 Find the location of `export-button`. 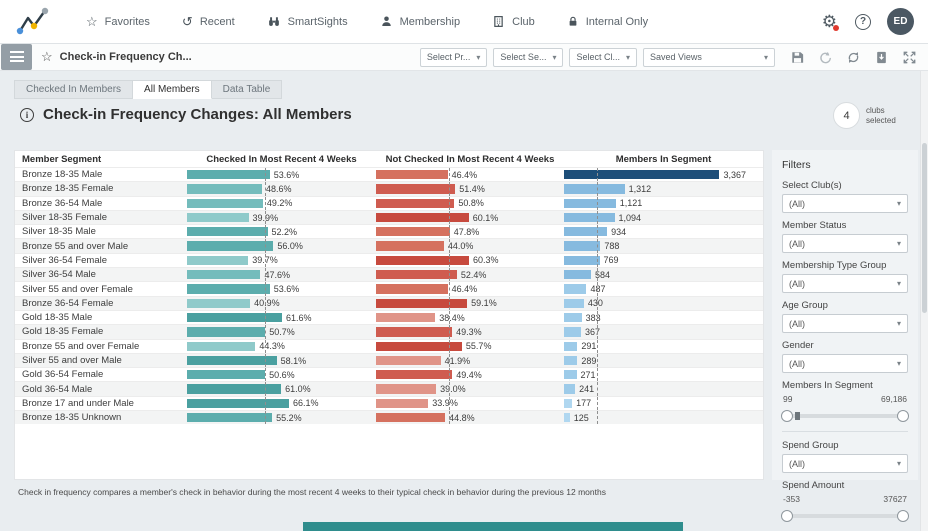

export-button is located at coordinates (881, 57).